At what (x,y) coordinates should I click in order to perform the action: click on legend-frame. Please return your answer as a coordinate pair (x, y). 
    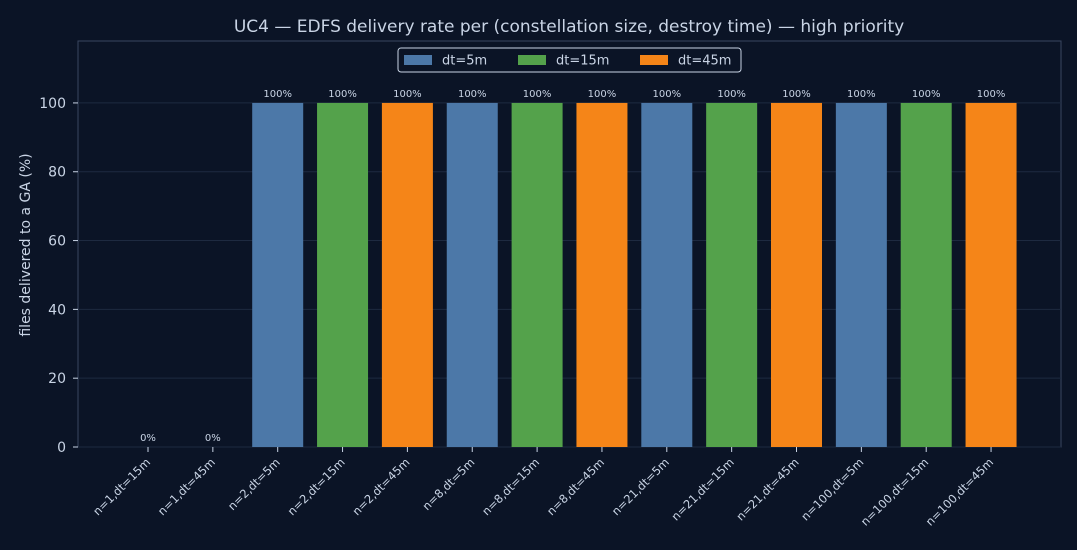
    Looking at the image, I should click on (569, 60).